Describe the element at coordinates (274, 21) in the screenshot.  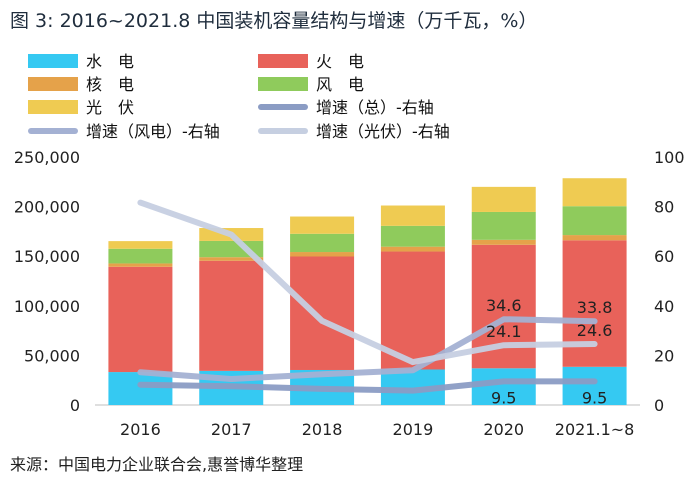
I see `chart-title: 图 3: 2016~2021.8 中国装机容量结构与增速（万千瓦，%）` at that location.